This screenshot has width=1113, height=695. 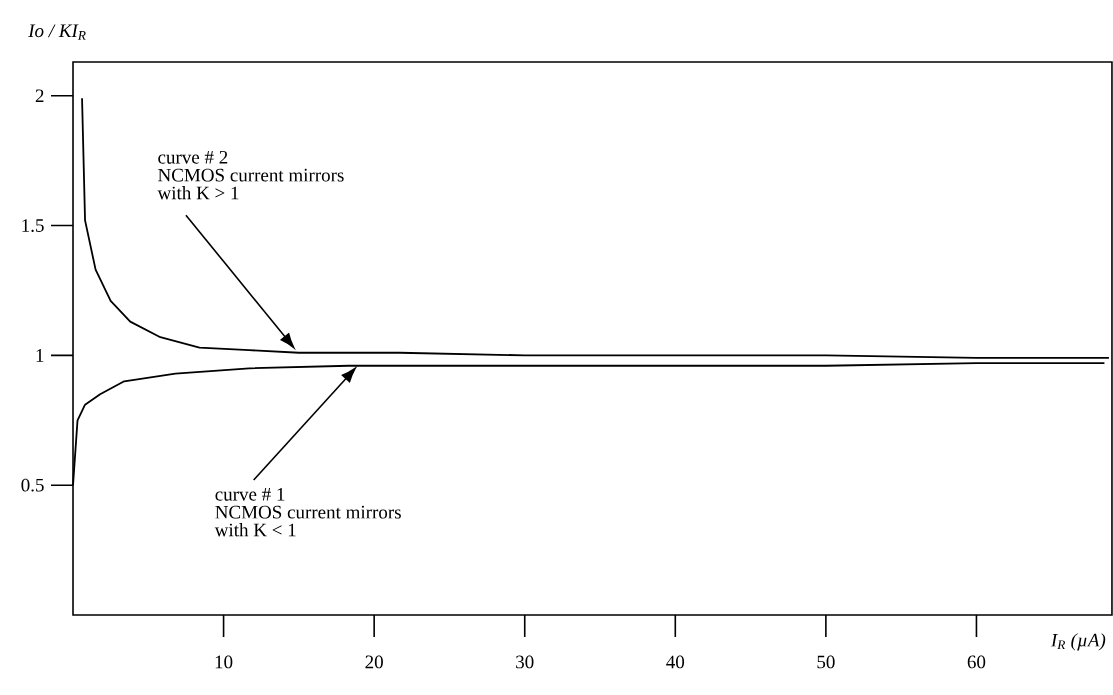 What do you see at coordinates (976, 662) in the screenshot?
I see `x-tick-label: 60` at bounding box center [976, 662].